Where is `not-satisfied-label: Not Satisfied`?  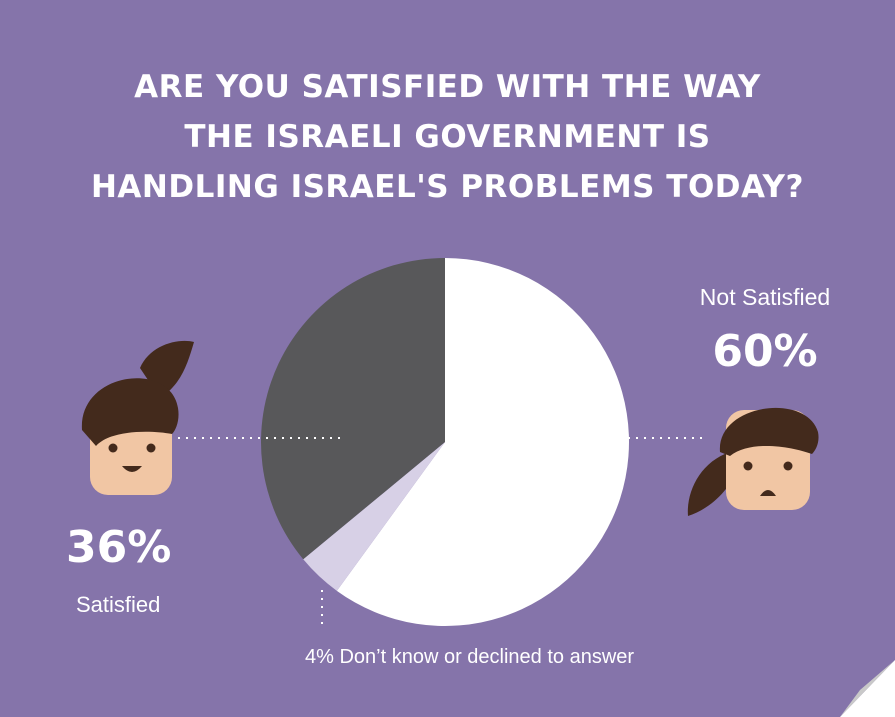 not-satisfied-label: Not Satisfied is located at coordinates (765, 297).